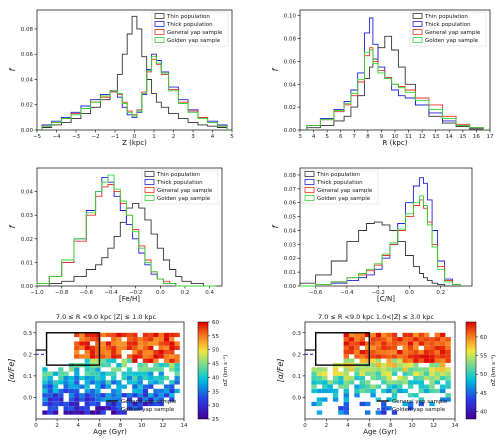  I want to click on alpha-age-inner-legend-general-label: General yap sample, so click(149, 402).